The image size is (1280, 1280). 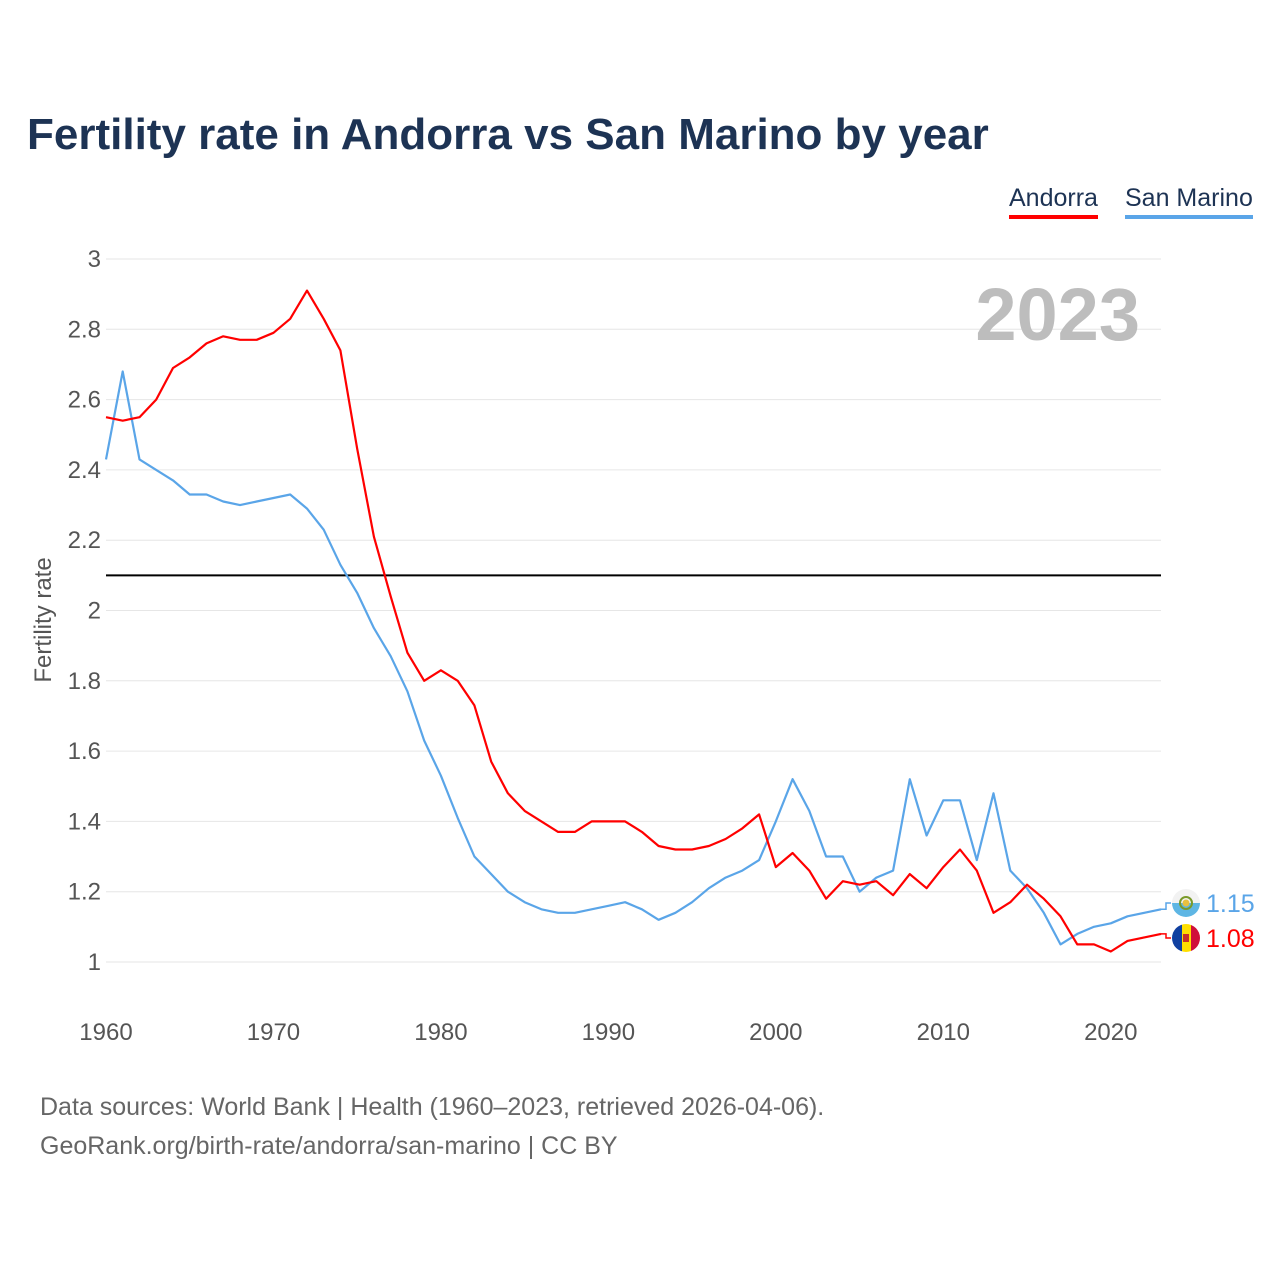 What do you see at coordinates (84, 821) in the screenshot?
I see `y-tick-label: 1.4` at bounding box center [84, 821].